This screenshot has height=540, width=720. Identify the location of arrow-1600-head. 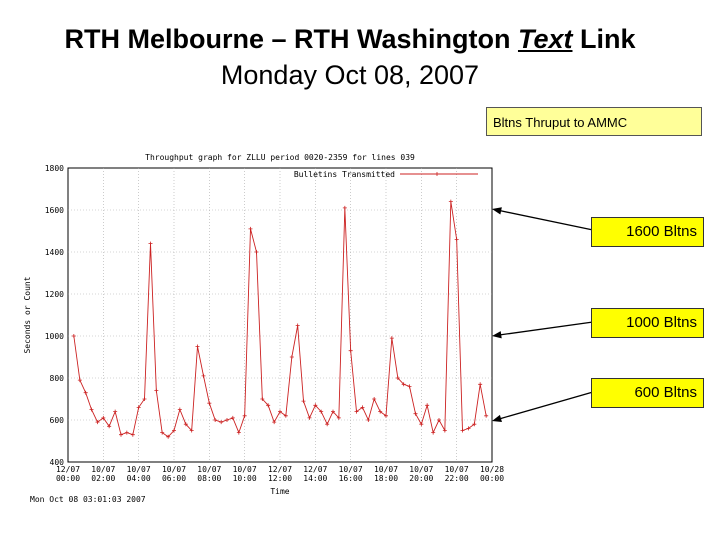
(497, 211).